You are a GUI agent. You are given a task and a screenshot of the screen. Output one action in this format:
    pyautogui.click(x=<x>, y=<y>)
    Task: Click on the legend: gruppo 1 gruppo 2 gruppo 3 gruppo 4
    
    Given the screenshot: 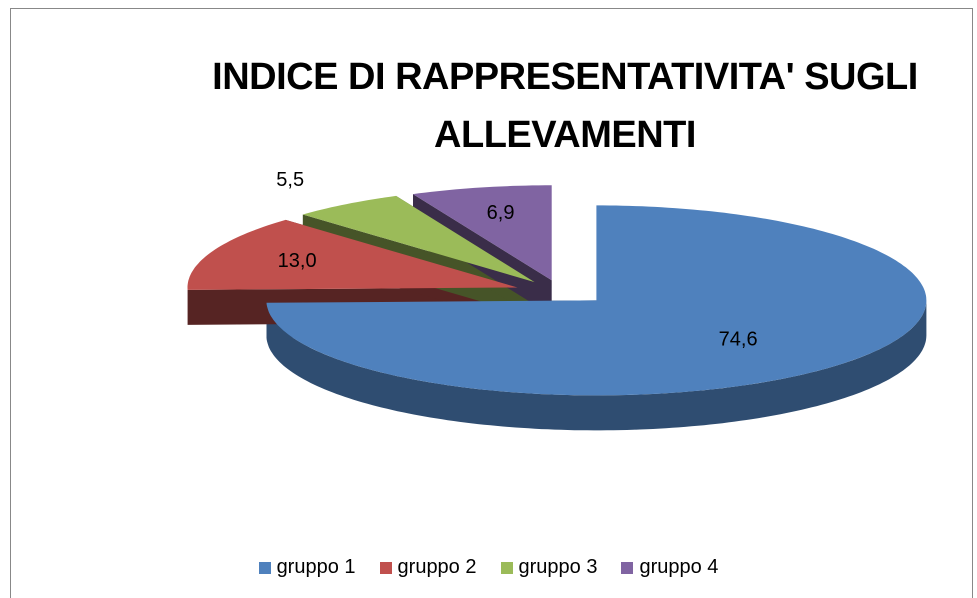 What is the action you would take?
    pyautogui.click(x=488, y=567)
    